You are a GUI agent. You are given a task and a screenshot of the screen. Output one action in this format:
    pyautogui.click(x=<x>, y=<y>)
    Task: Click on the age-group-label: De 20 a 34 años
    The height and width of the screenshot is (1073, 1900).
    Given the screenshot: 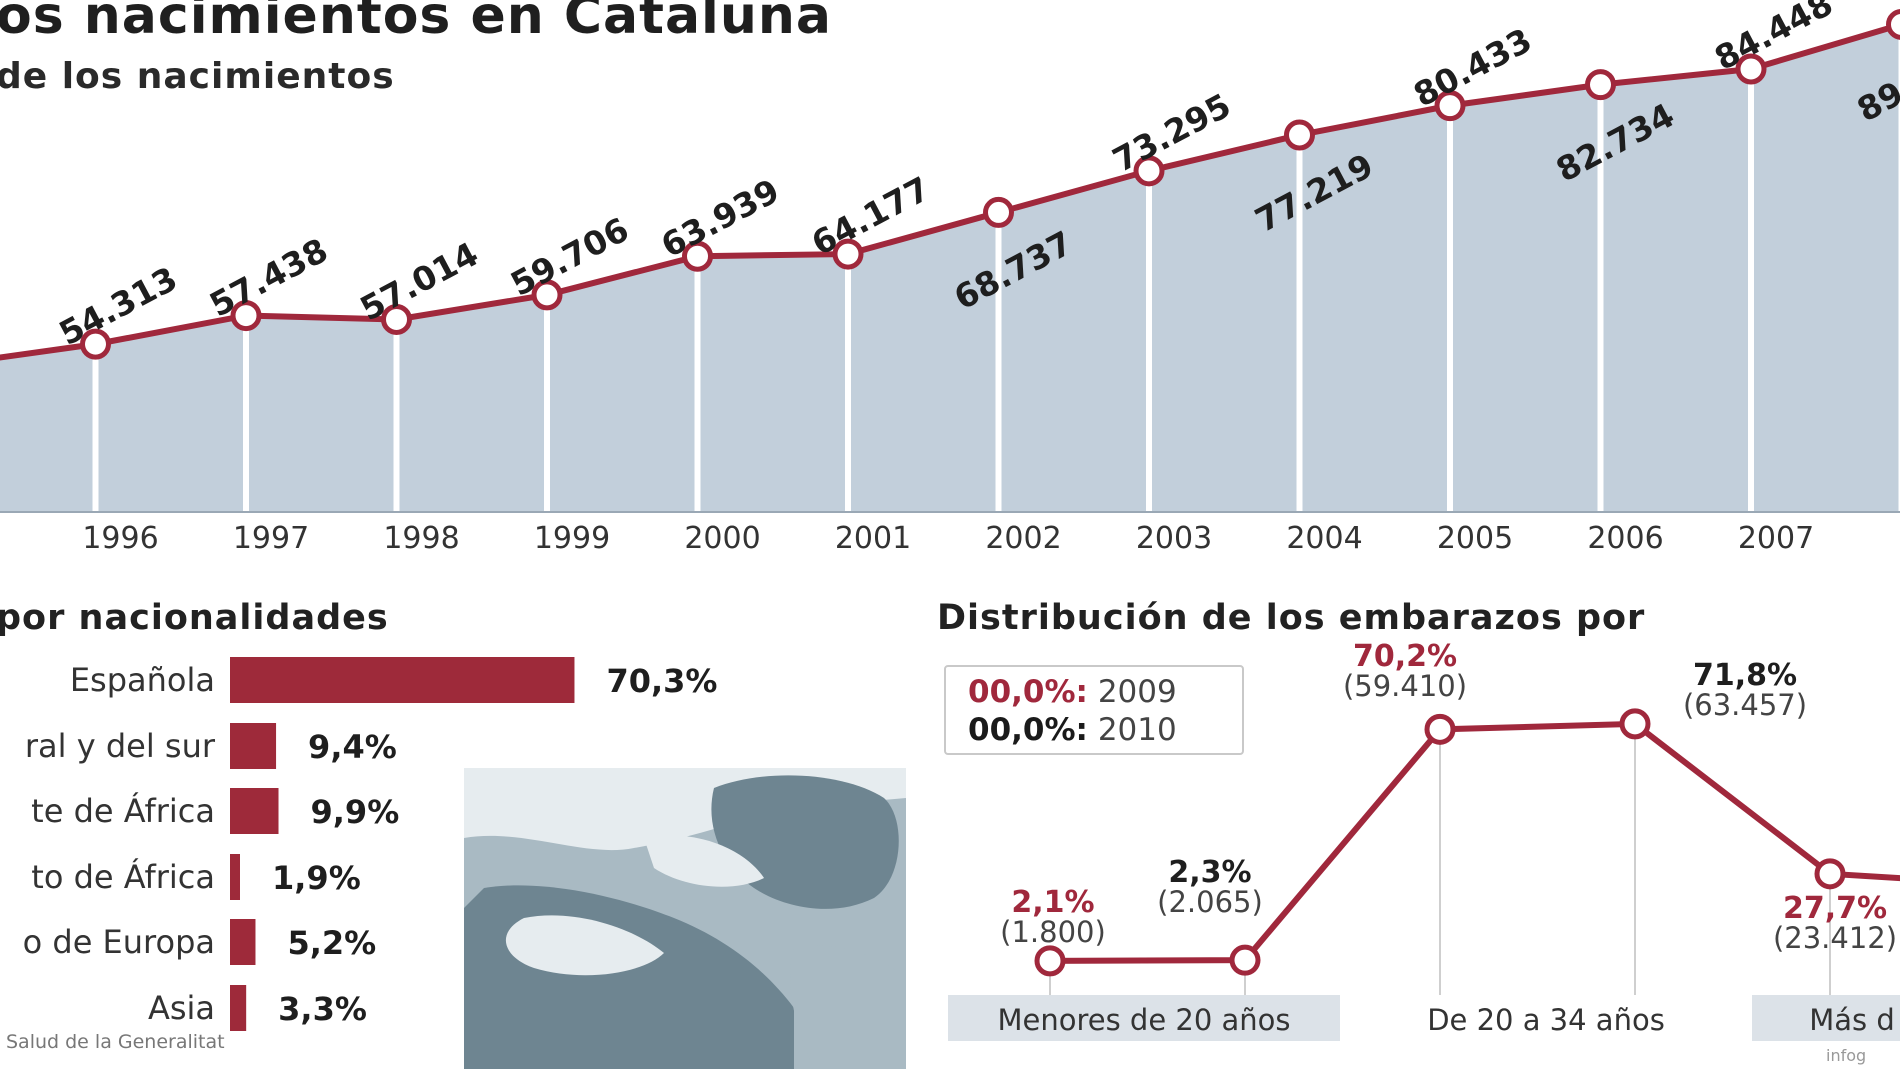 What is the action you would take?
    pyautogui.click(x=1546, y=1020)
    